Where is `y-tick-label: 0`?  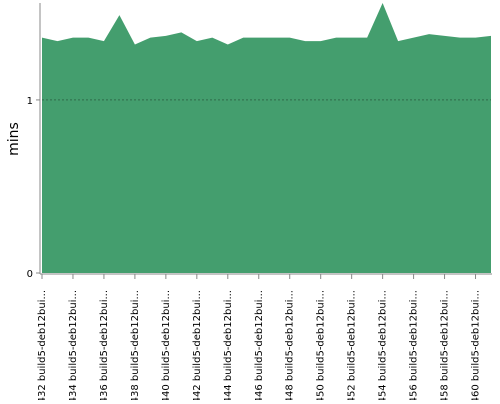 y-tick-label: 0 is located at coordinates (30, 274).